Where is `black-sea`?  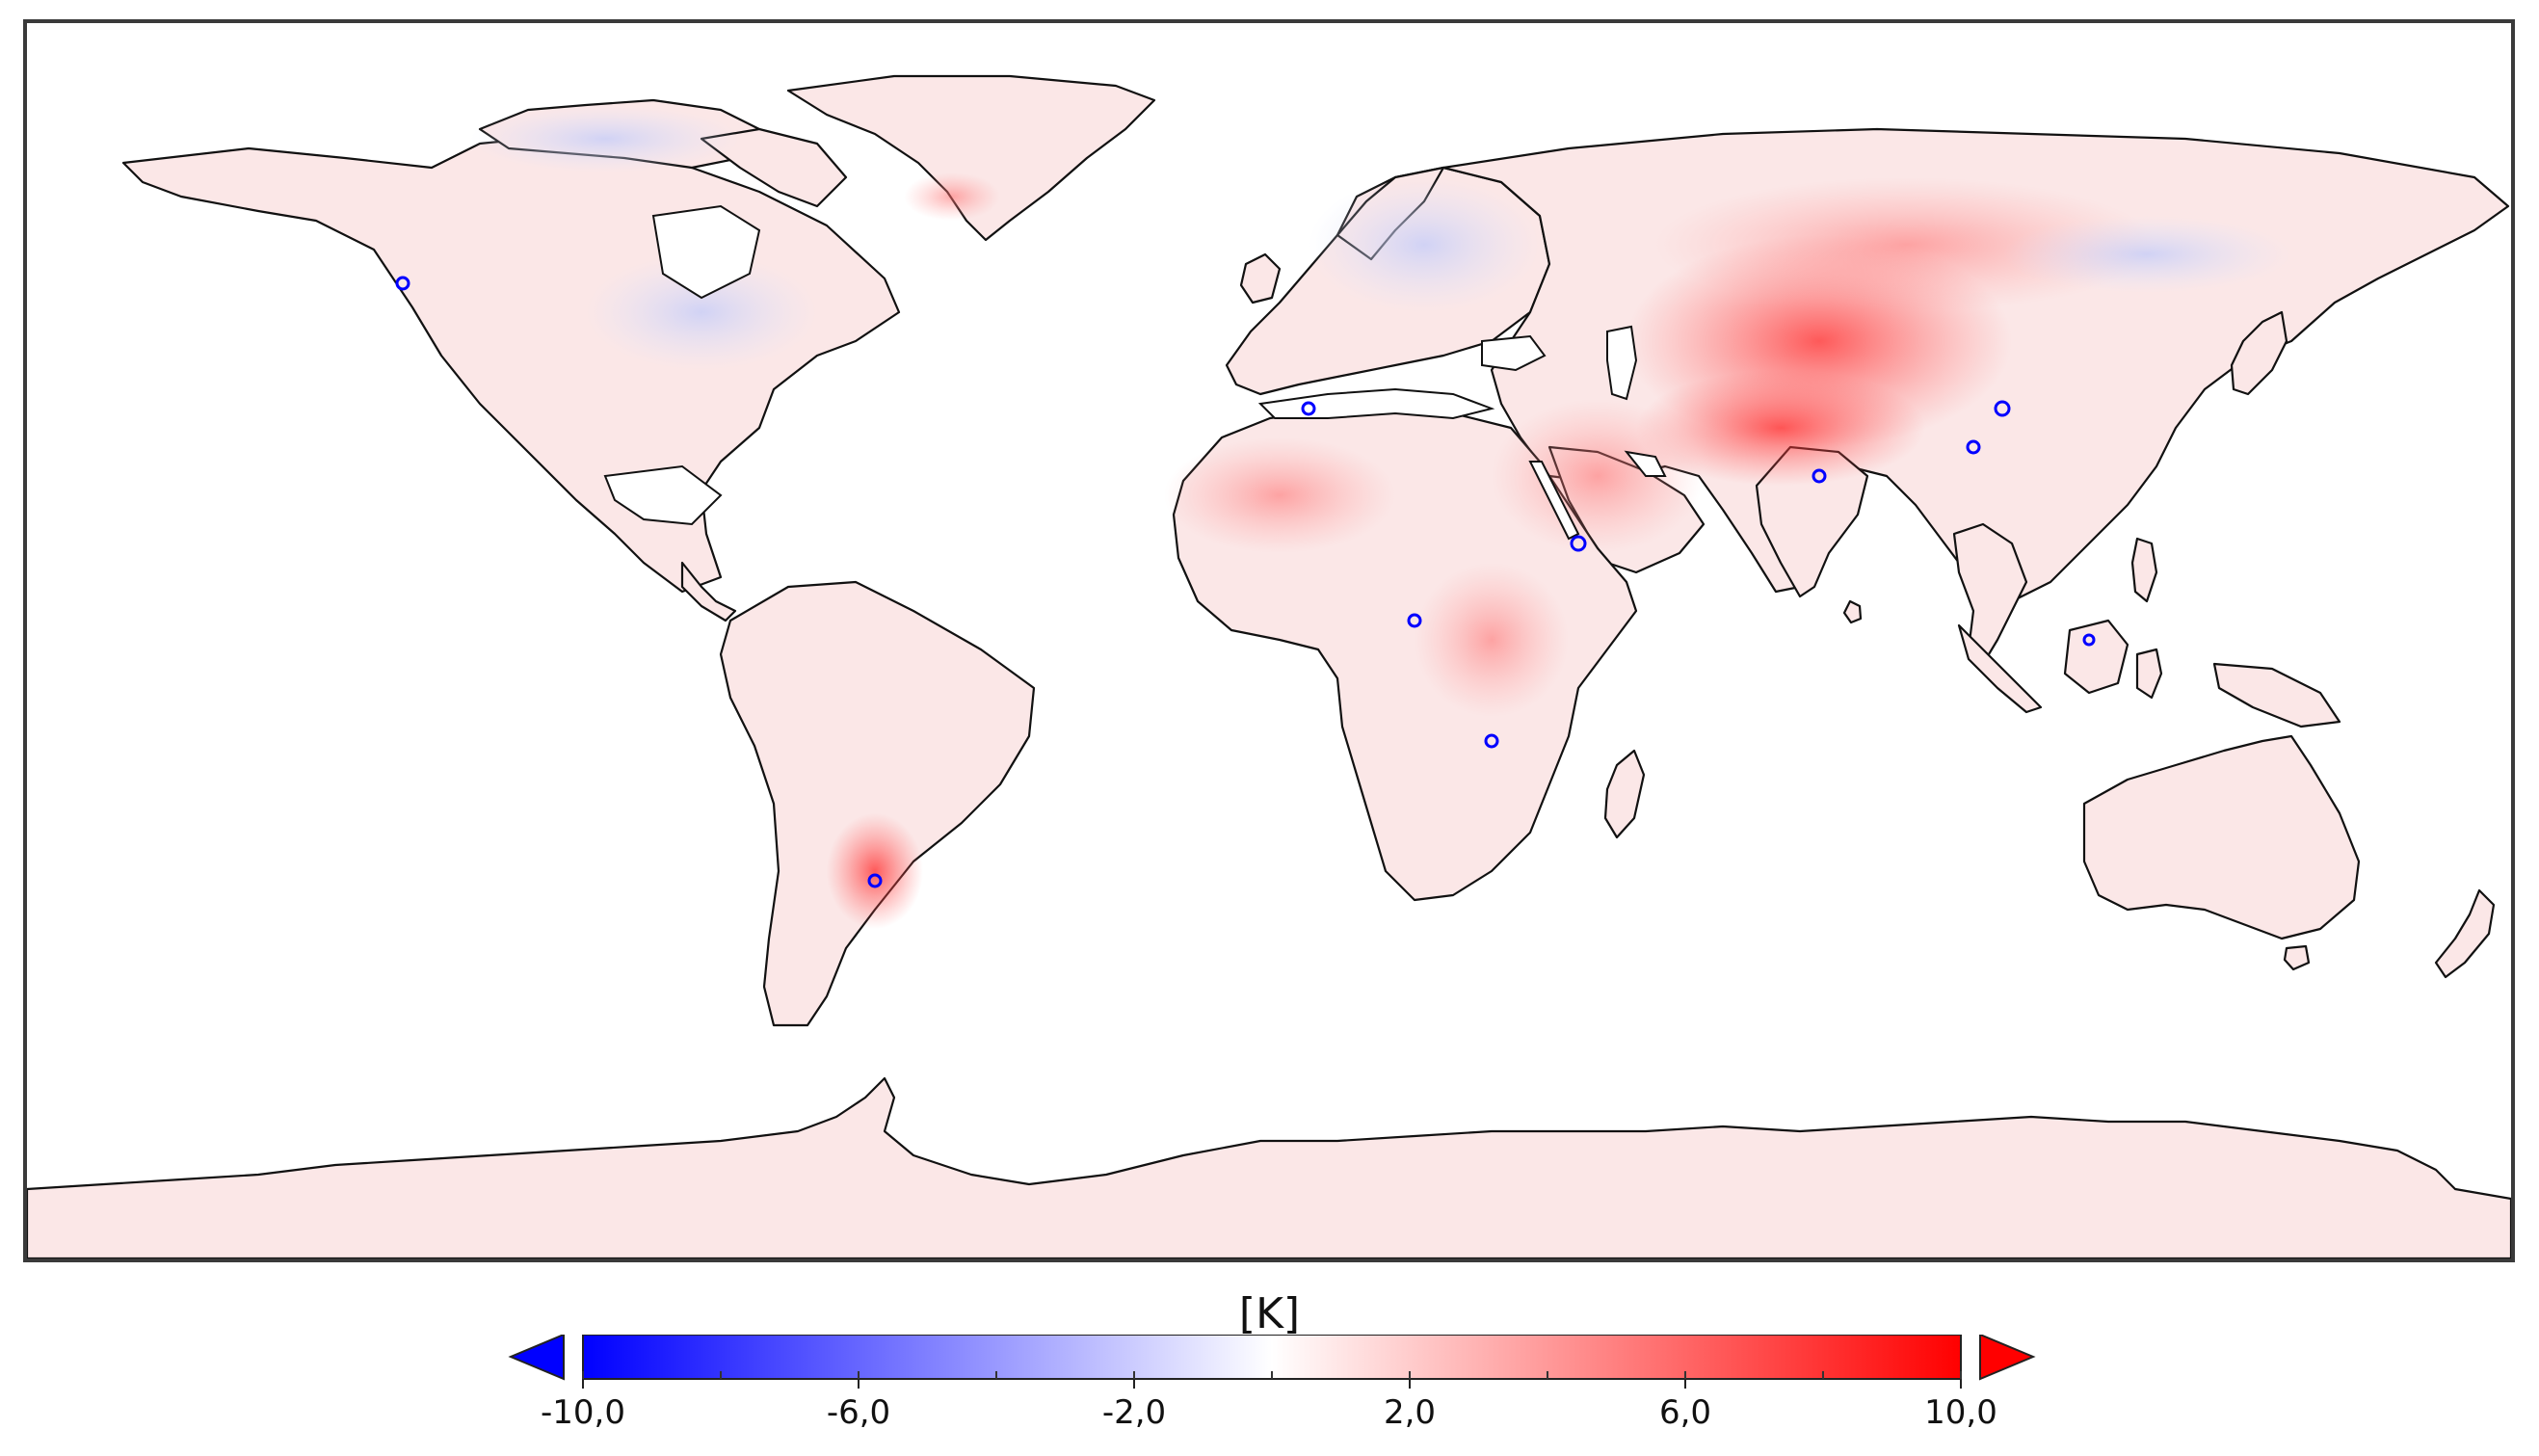
black-sea is located at coordinates (1514, 353).